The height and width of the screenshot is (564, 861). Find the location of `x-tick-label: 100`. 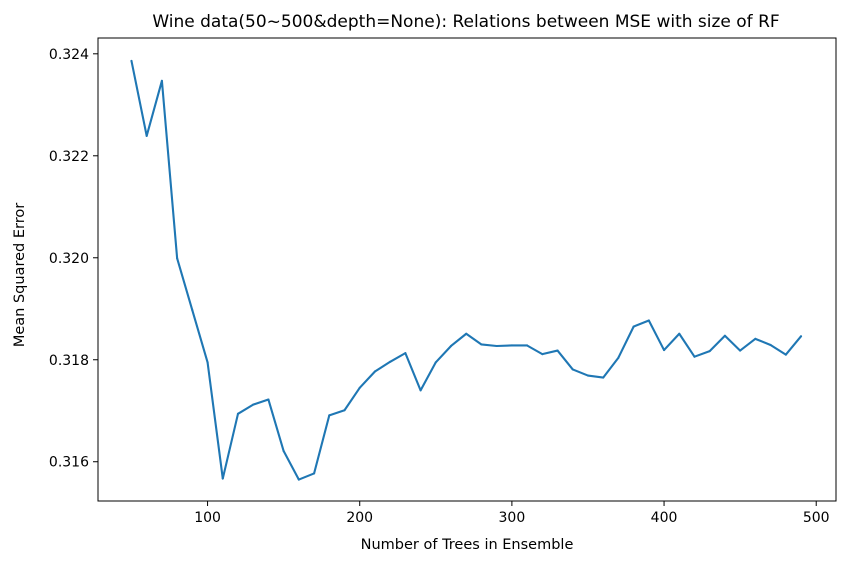

x-tick-label: 100 is located at coordinates (207, 518).